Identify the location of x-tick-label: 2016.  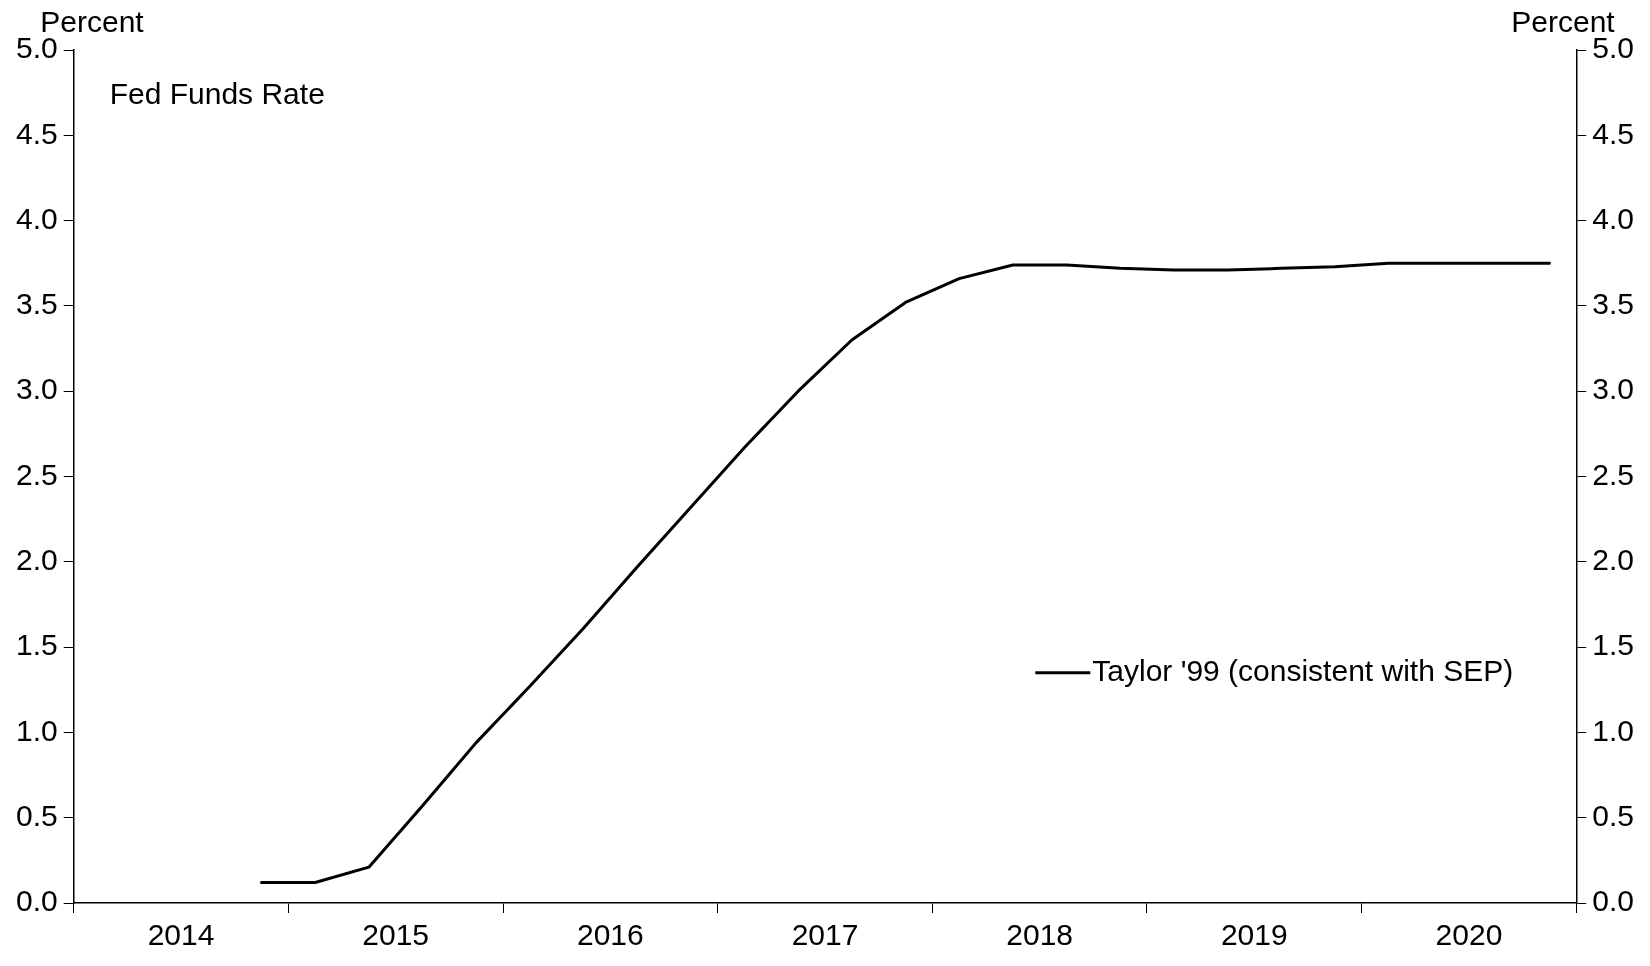
(610, 935).